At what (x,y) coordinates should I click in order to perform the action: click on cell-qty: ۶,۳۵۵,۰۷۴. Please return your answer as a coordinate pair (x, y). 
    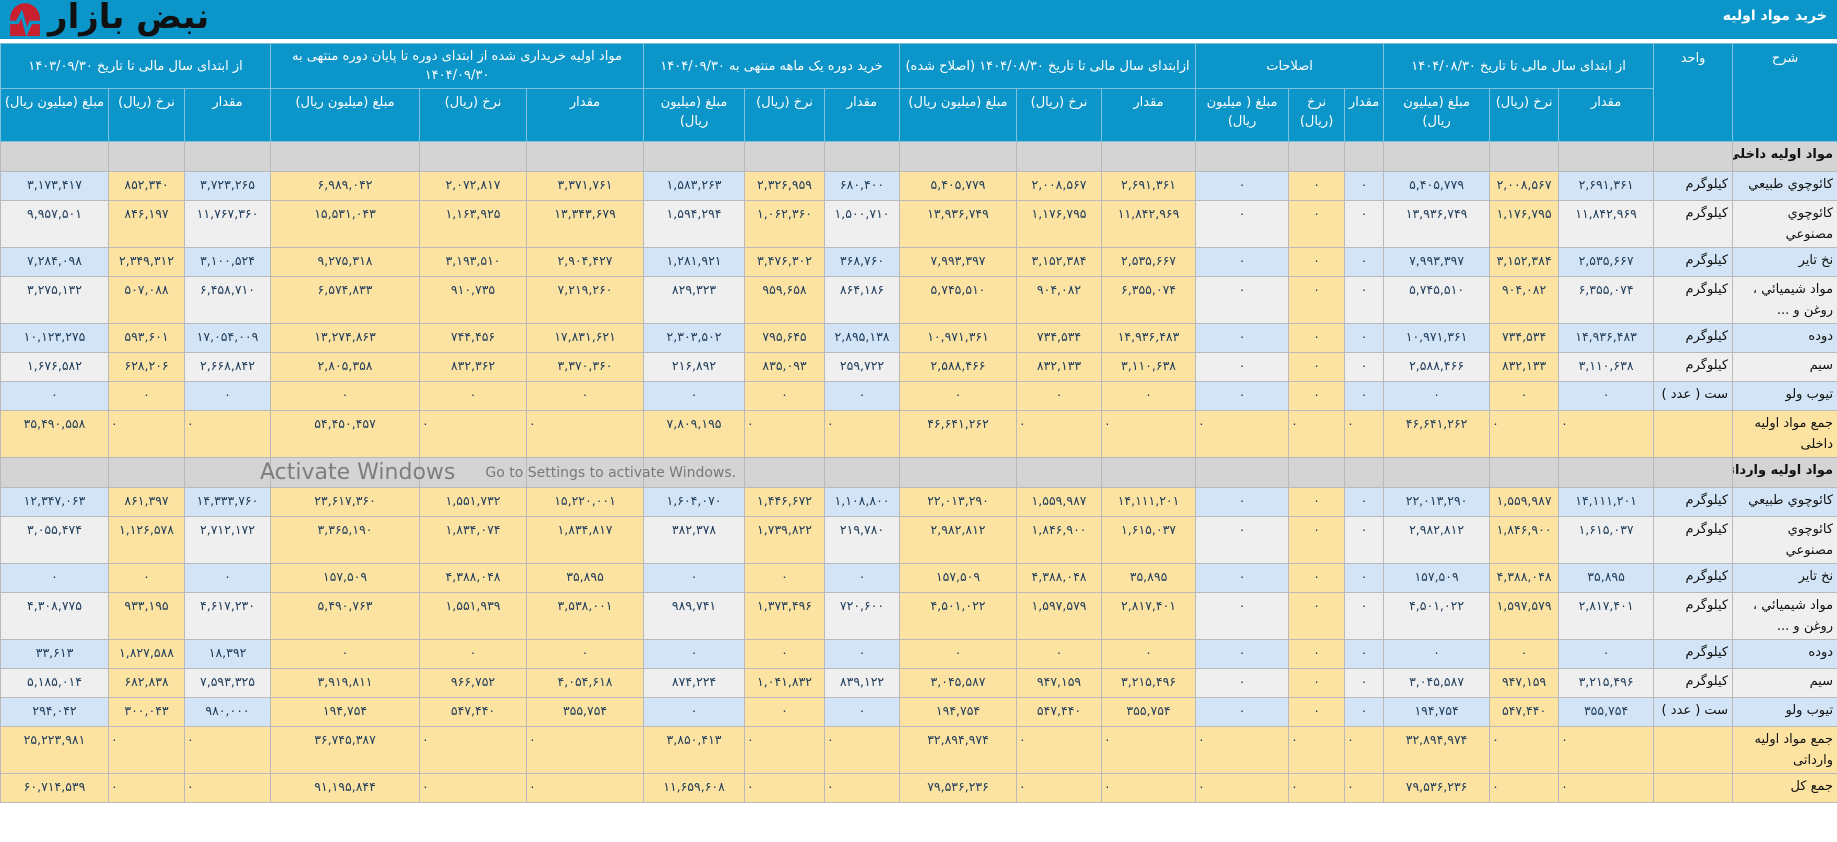
    Looking at the image, I should click on (1149, 300).